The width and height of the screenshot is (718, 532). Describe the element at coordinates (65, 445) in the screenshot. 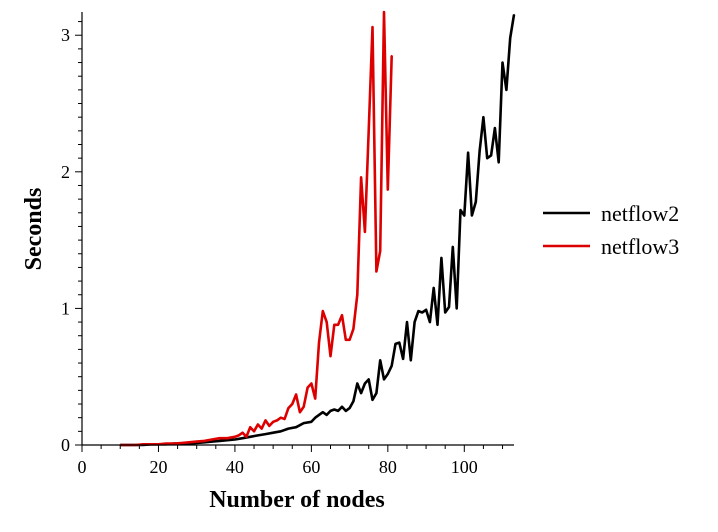

I see `y-tick-label: 0` at that location.